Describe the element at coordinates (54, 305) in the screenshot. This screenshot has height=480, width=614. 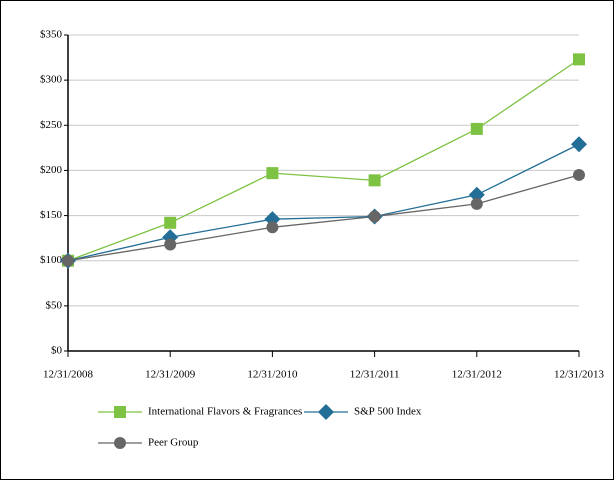
I see `y-tick-label: $50` at that location.